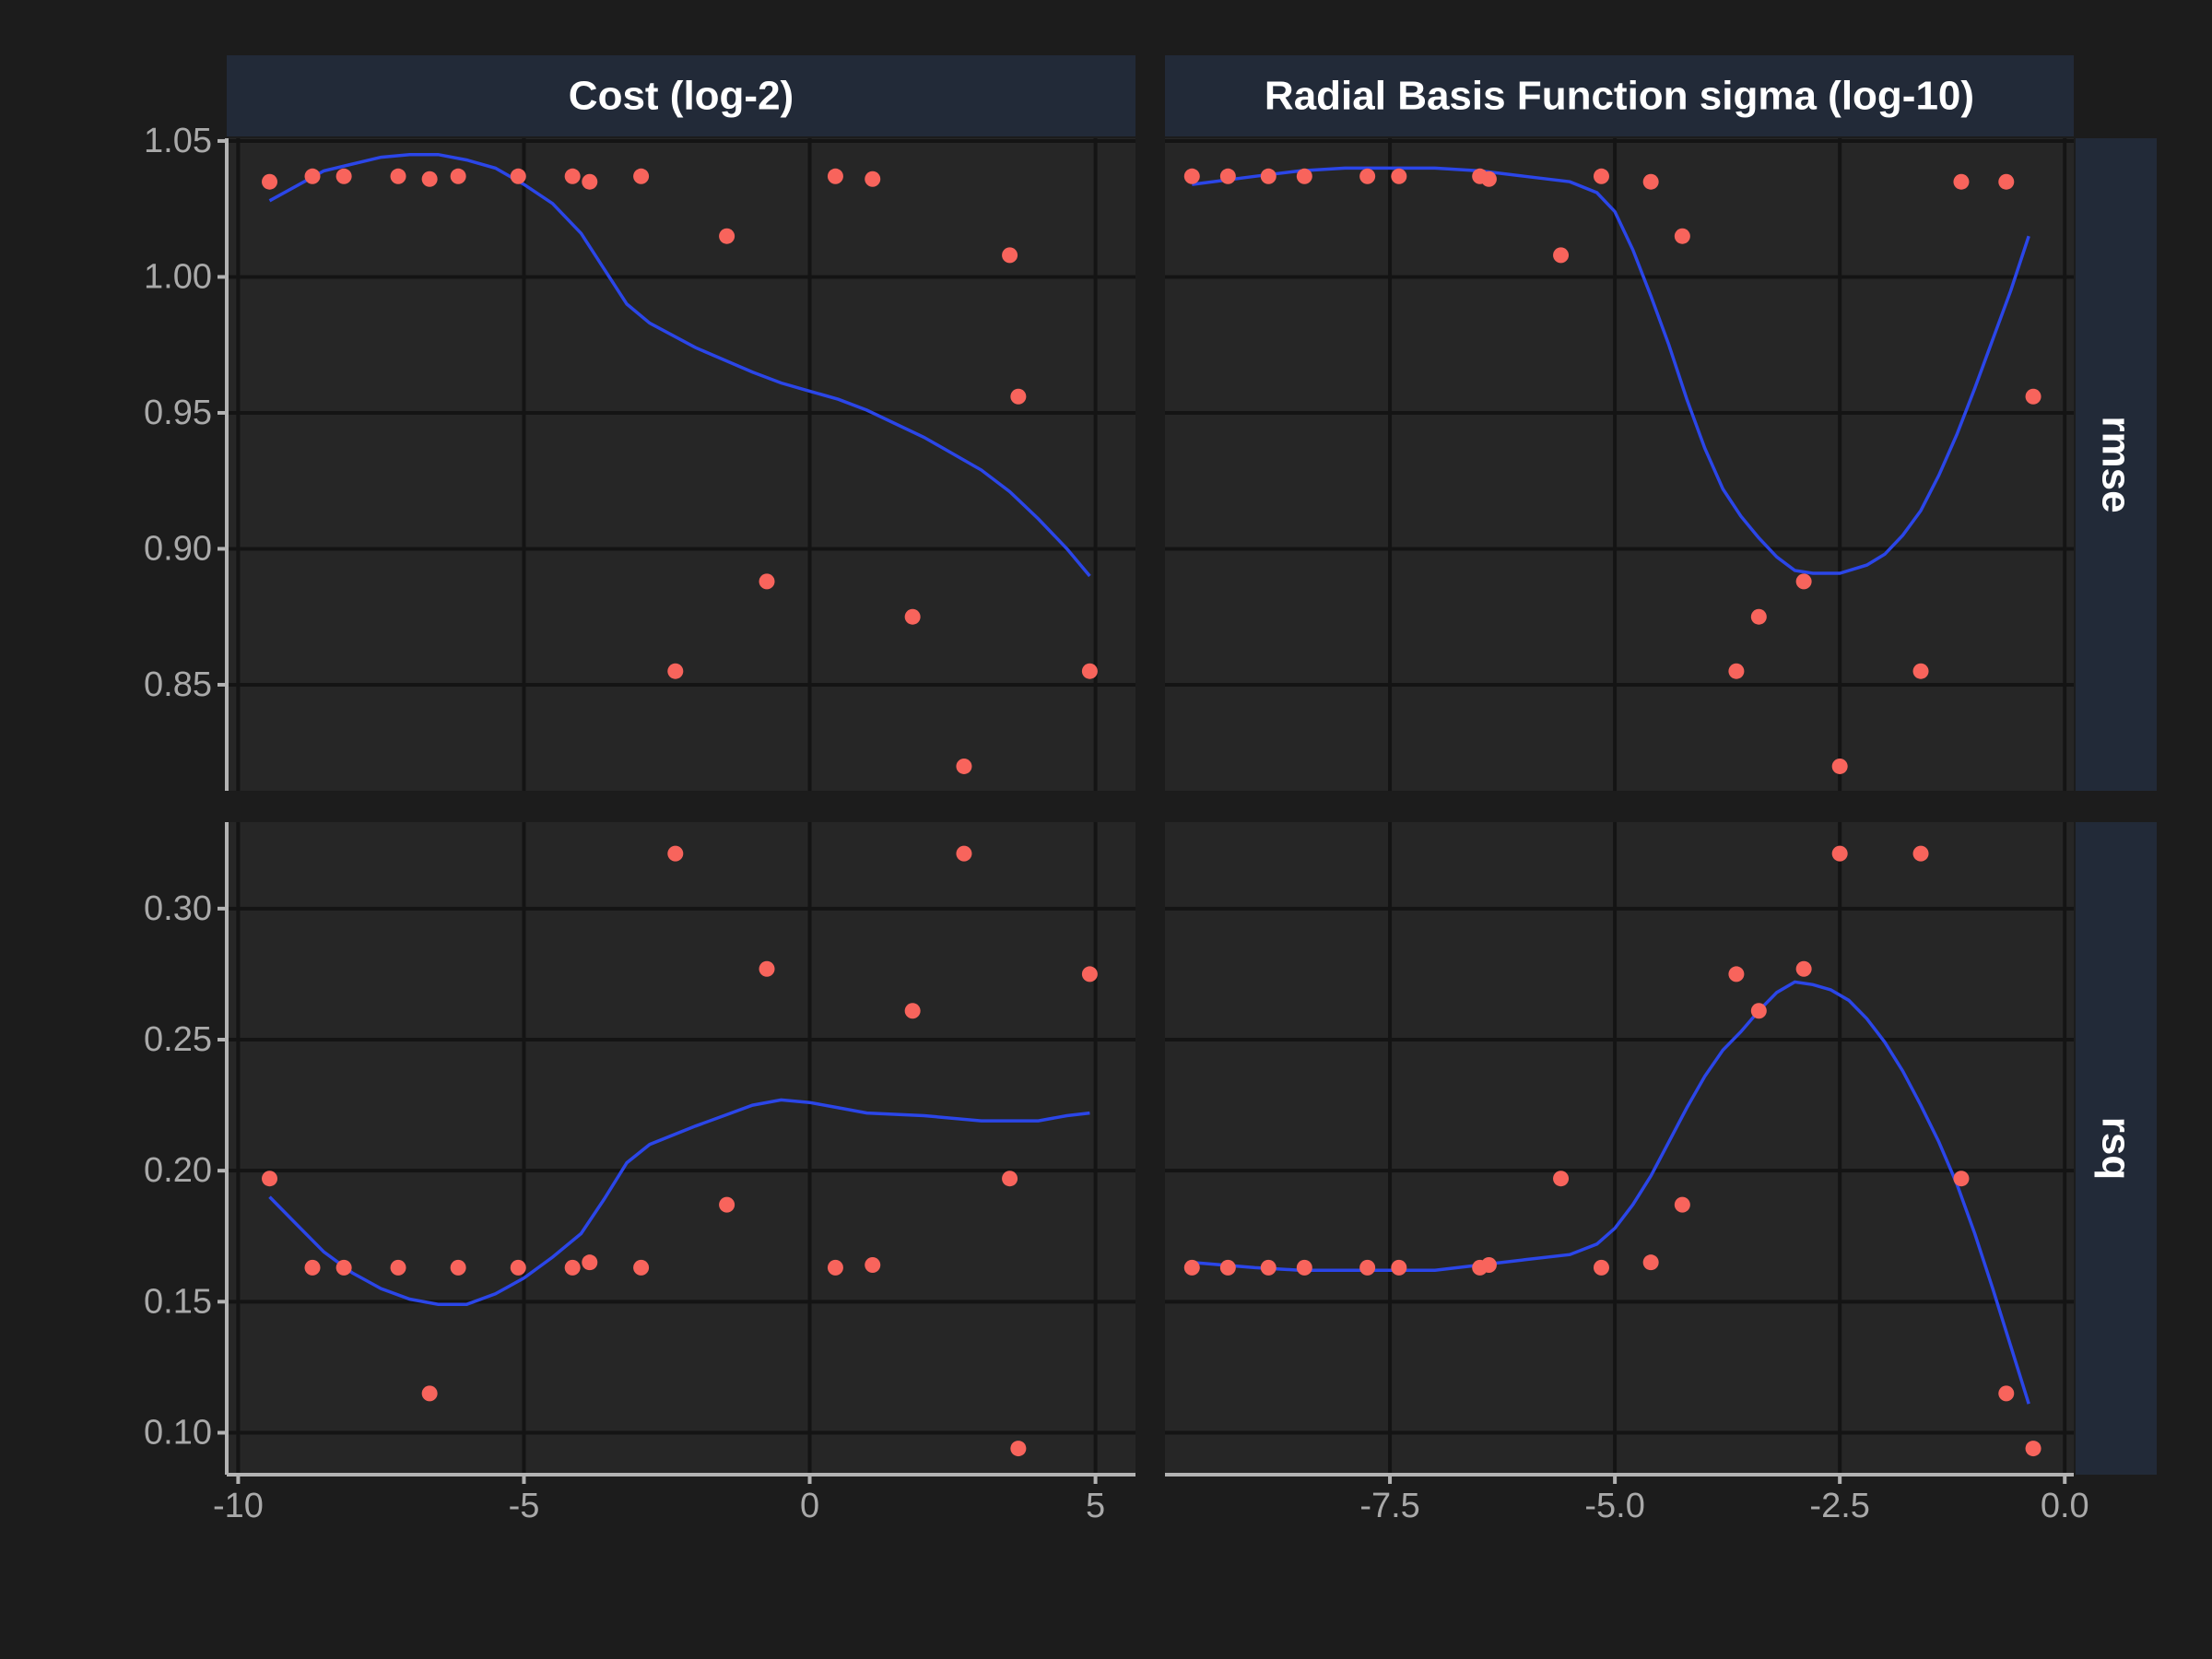  What do you see at coordinates (178, 141) in the screenshot?
I see `y-tick-label: 1.05` at bounding box center [178, 141].